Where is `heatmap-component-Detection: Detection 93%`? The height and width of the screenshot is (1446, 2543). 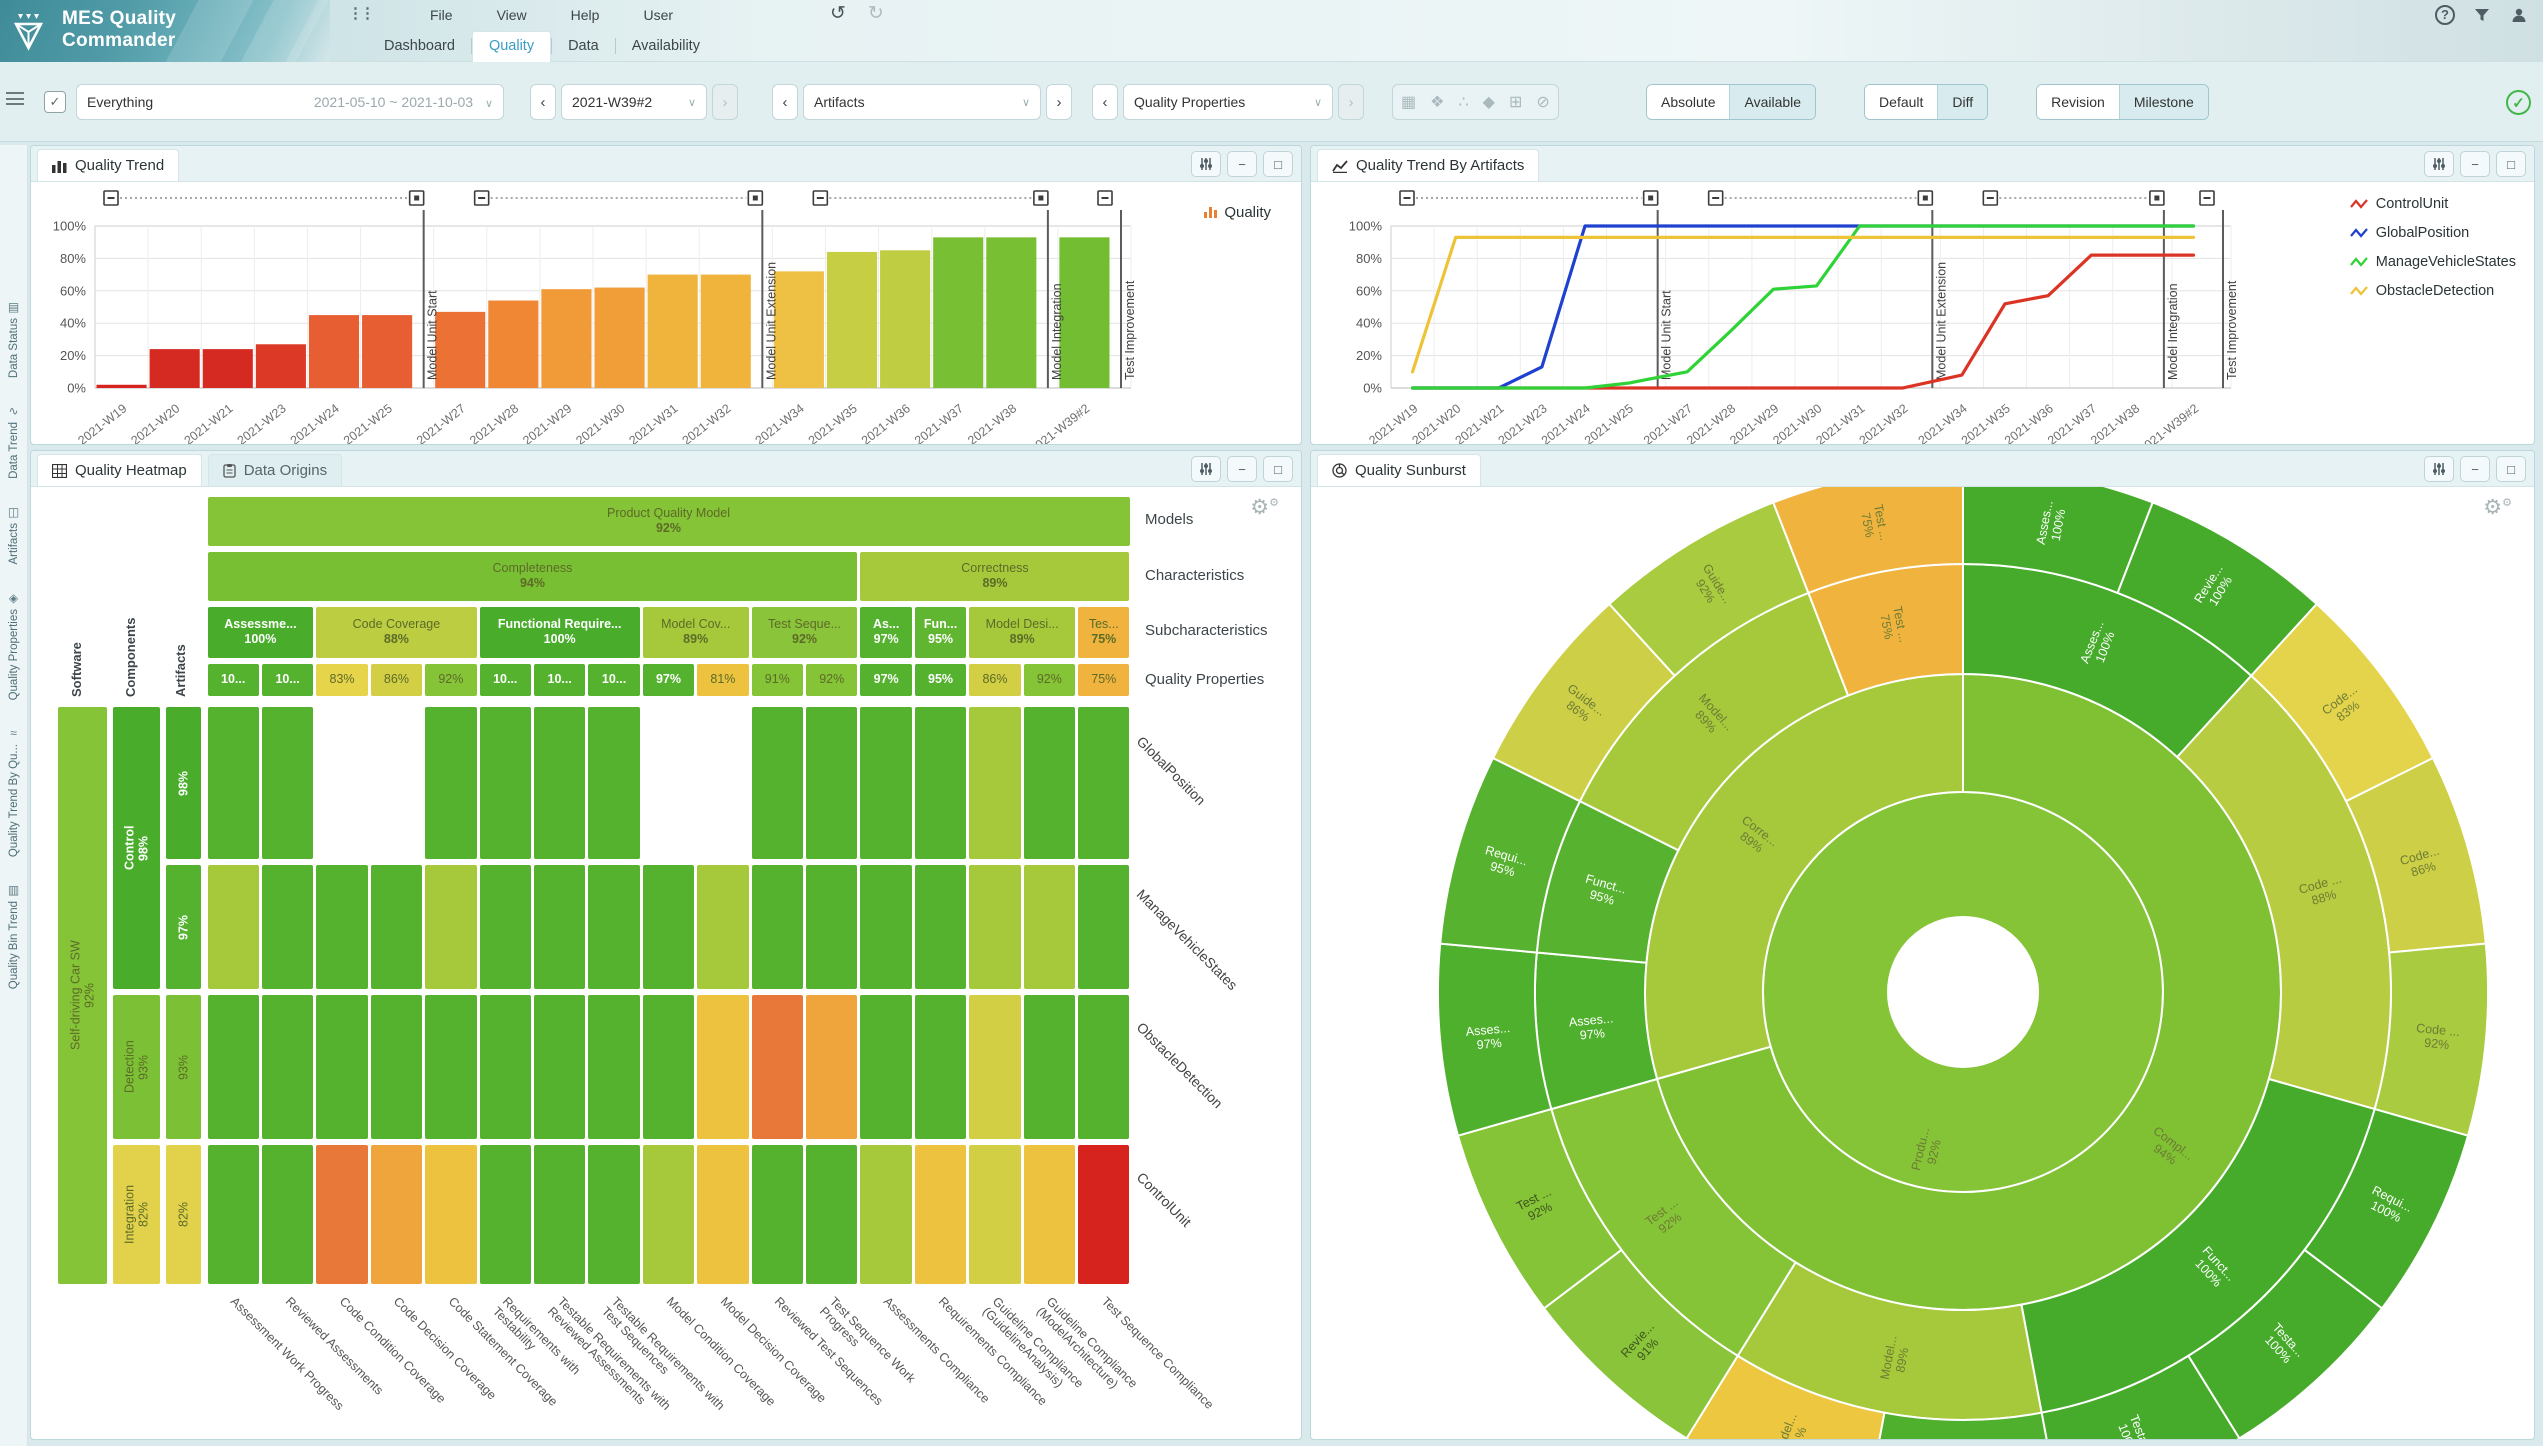
heatmap-component-Detection: Detection 93% is located at coordinates (136, 1066).